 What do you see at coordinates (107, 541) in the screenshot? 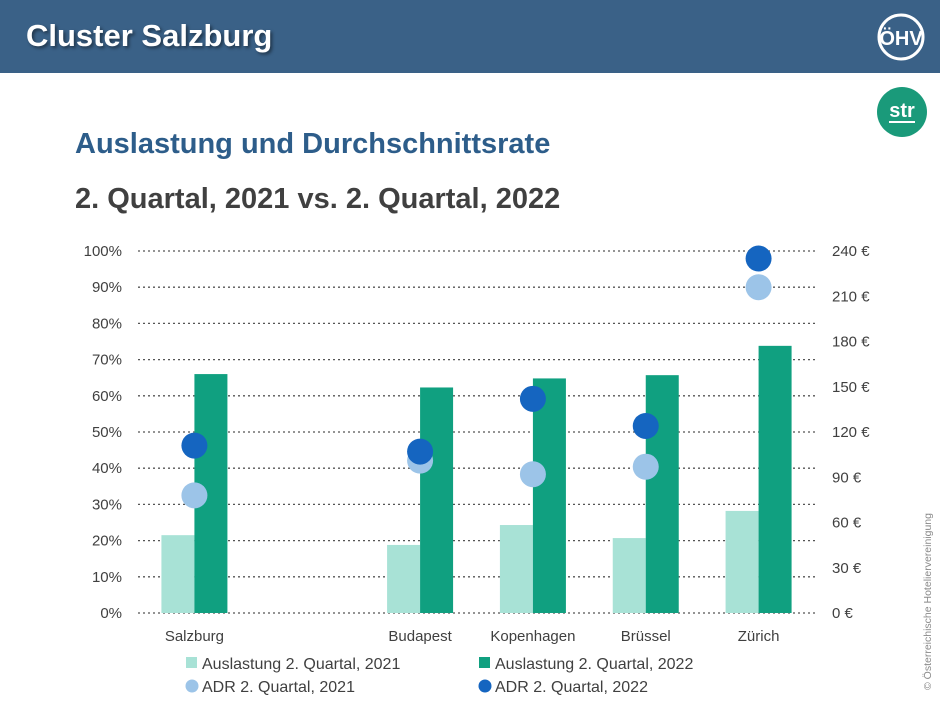
I see `y-left-tick-label: 20%` at bounding box center [107, 541].